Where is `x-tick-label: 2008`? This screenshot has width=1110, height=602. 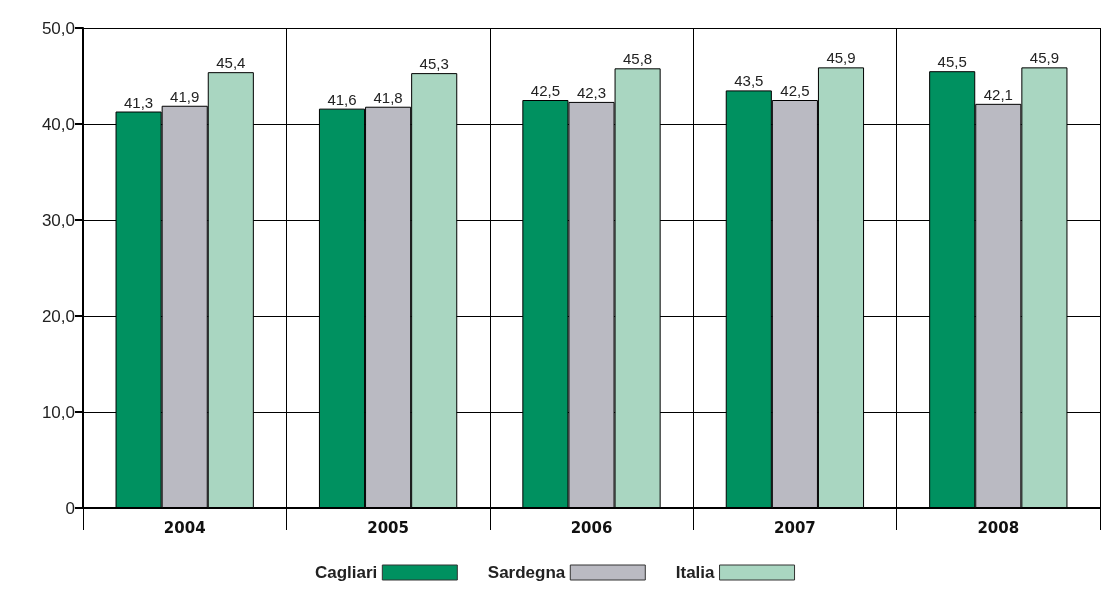 x-tick-label: 2008 is located at coordinates (998, 527).